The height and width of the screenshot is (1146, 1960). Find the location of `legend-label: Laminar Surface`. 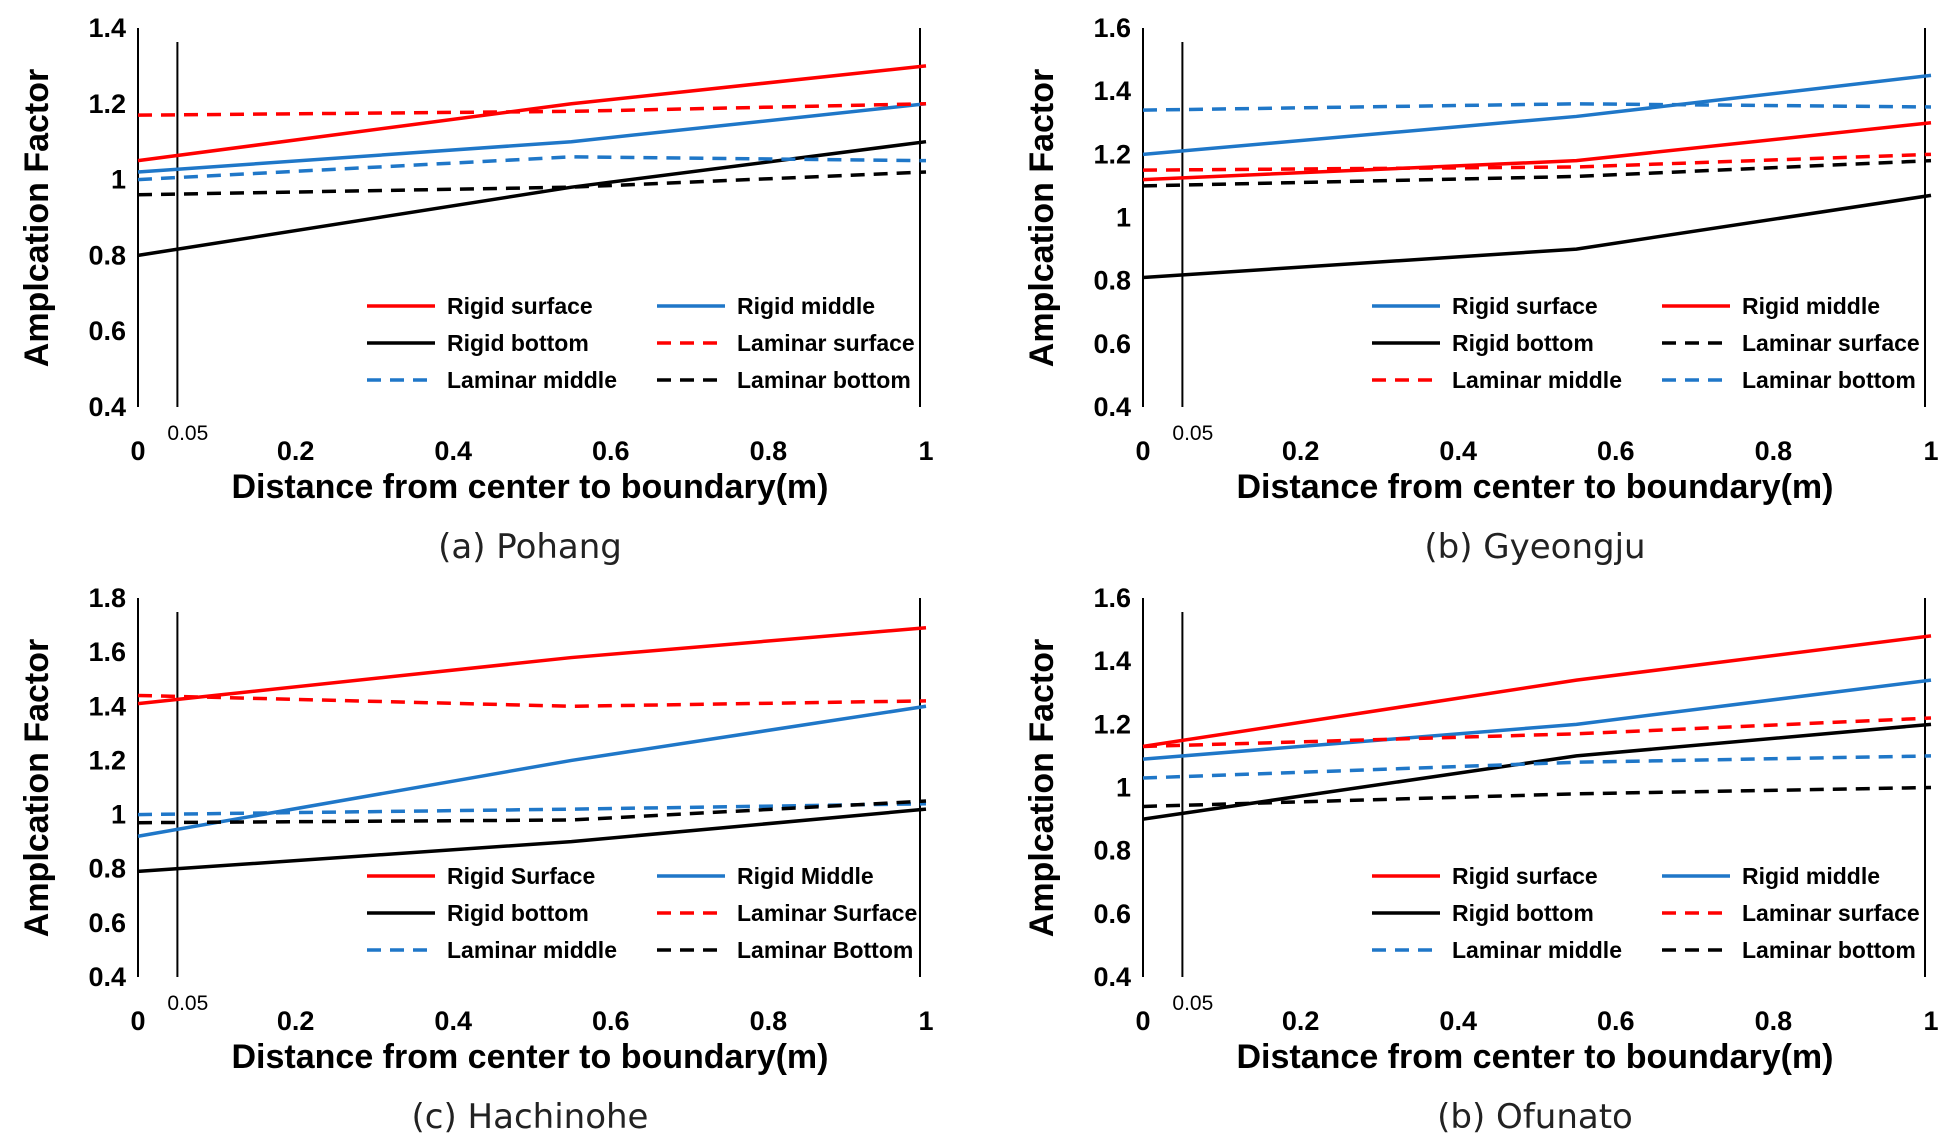

legend-label: Laminar Surface is located at coordinates (827, 913).